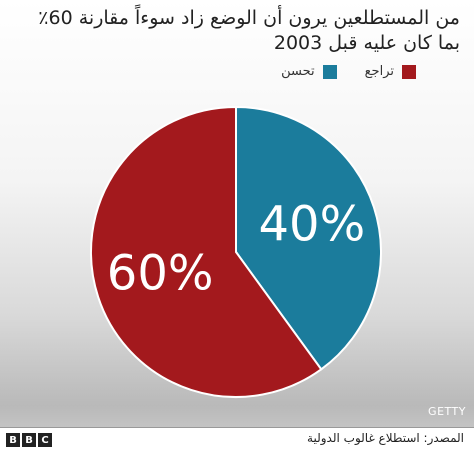  I want to click on legend-label: تراجع, so click(379, 71).